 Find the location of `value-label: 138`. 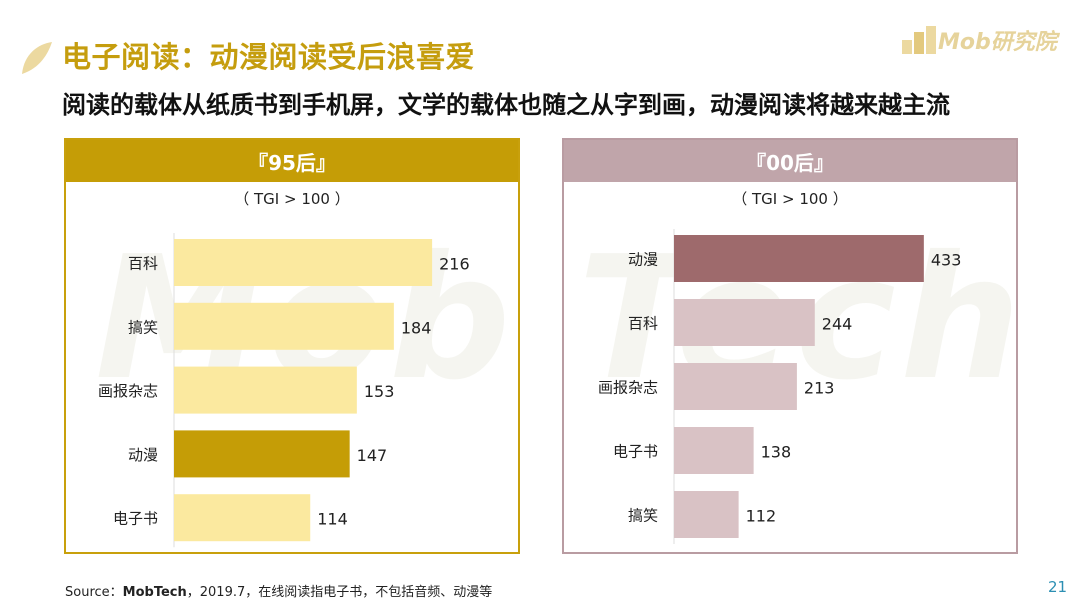

value-label: 138 is located at coordinates (776, 452).